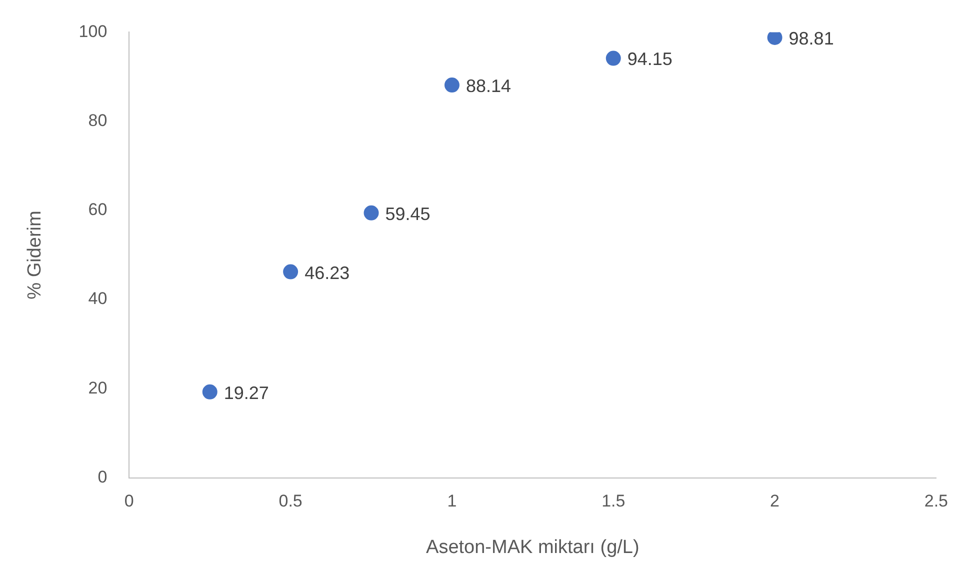 This screenshot has height=578, width=962. What do you see at coordinates (93, 31) in the screenshot?
I see `y-tick-label: 100` at bounding box center [93, 31].